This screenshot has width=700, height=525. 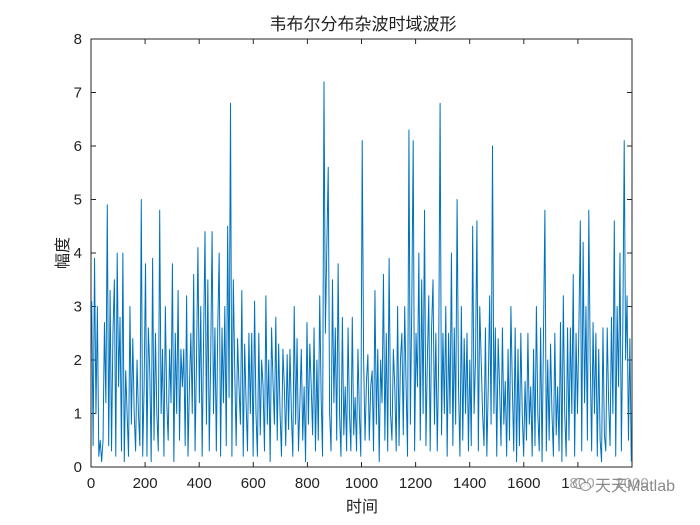 What do you see at coordinates (523, 483) in the screenshot?
I see `x-tick-label: 1600` at bounding box center [523, 483].